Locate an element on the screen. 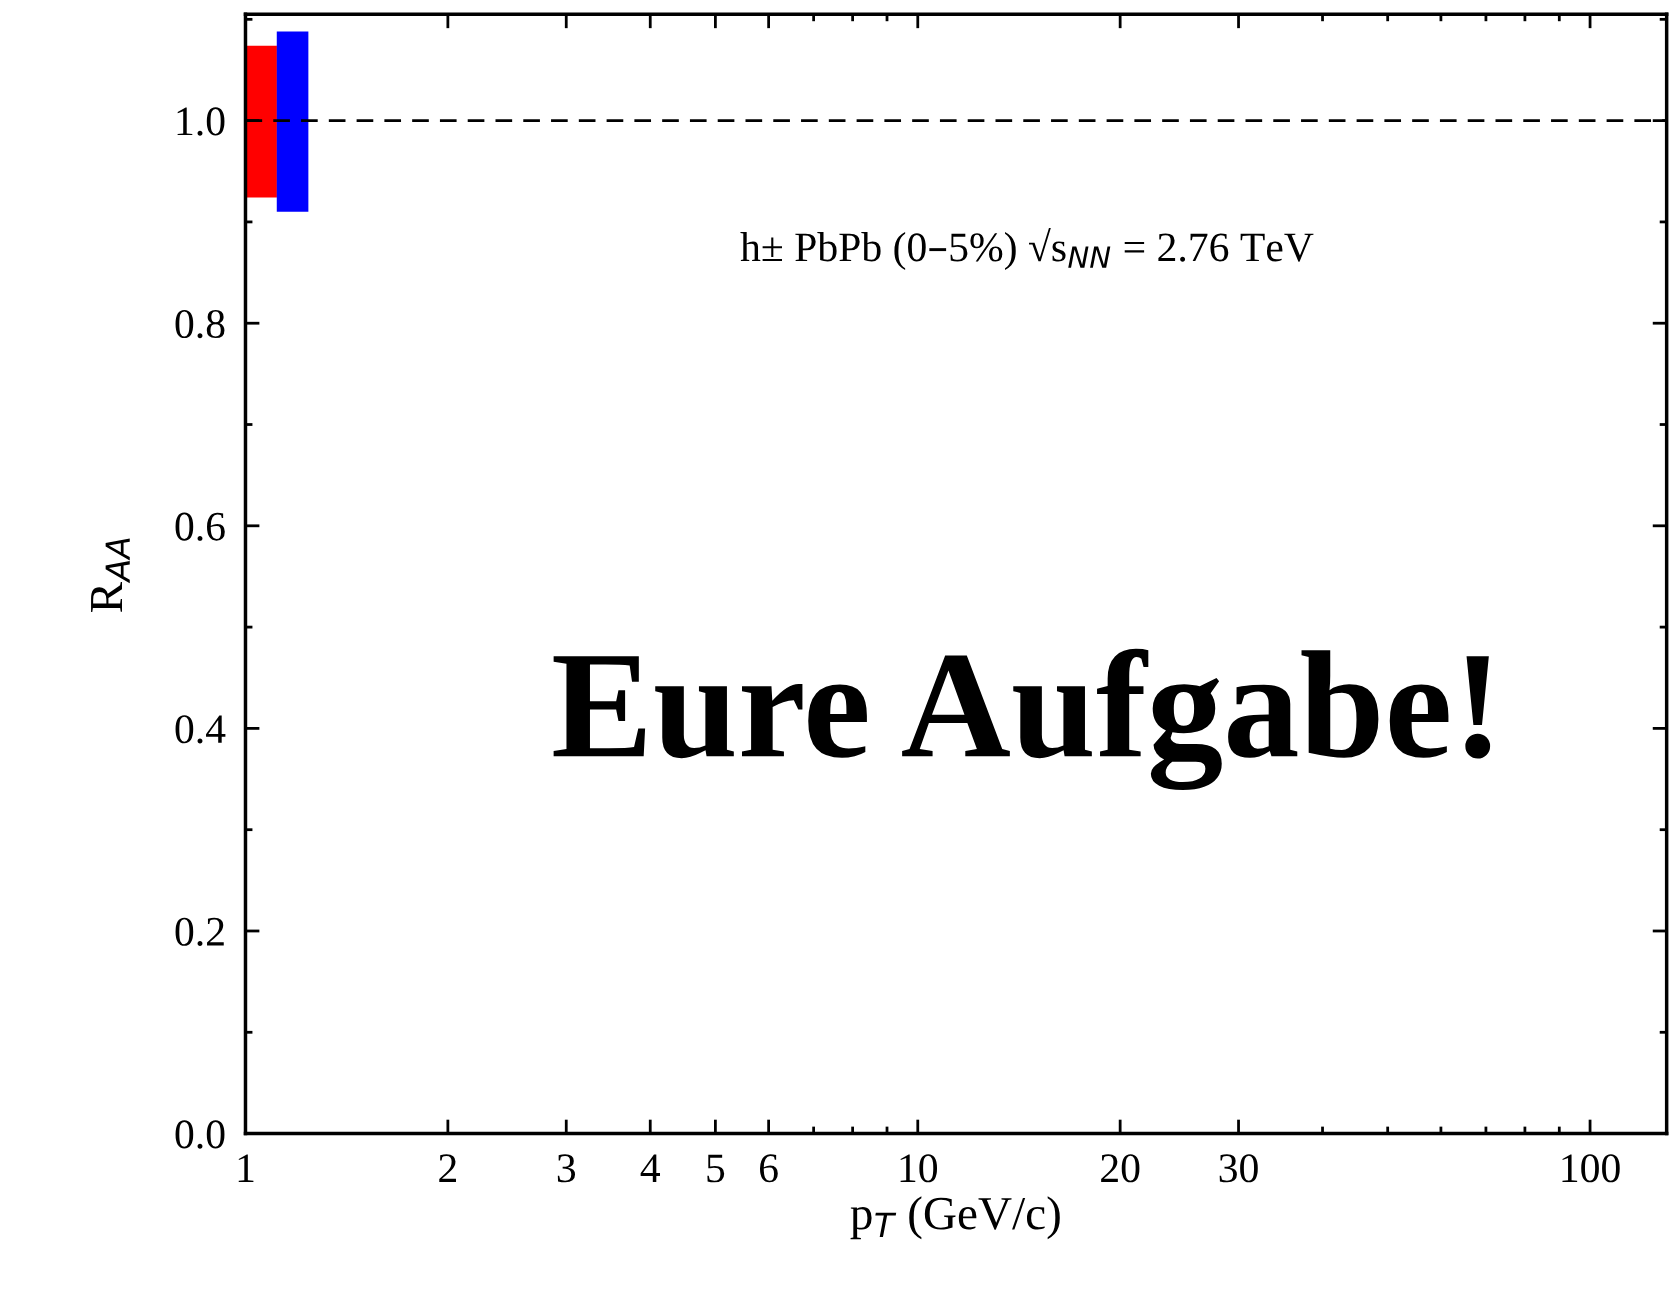 Image resolution: width=1670 pixels, height=1297 pixels. y-tick-label: 0.0 is located at coordinates (200, 1134).